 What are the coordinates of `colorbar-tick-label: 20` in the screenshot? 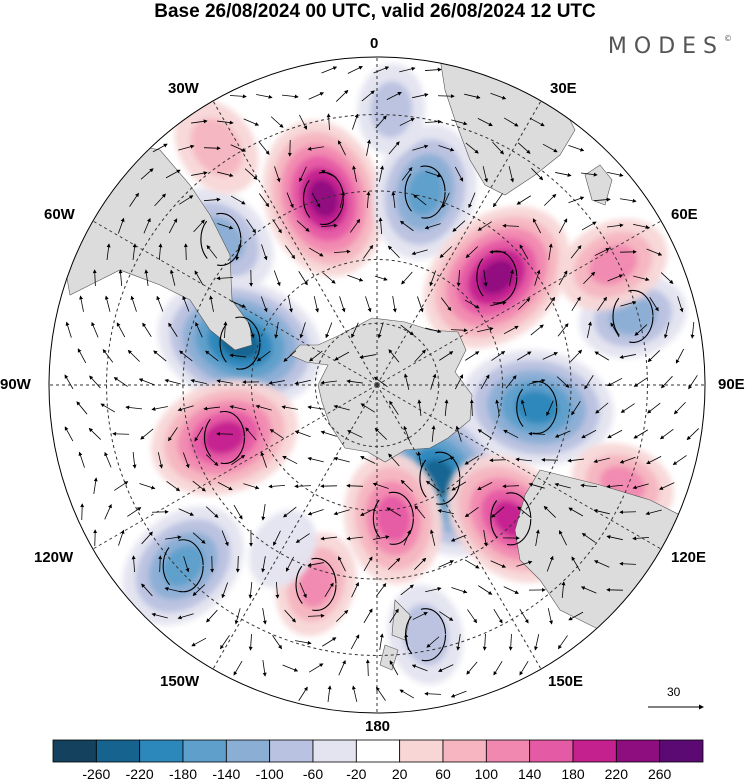 It's located at (399, 774).